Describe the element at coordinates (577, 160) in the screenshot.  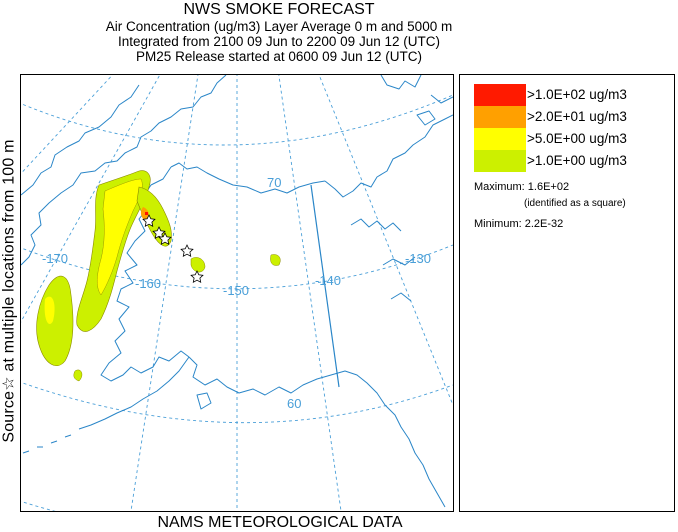
I see `legend-label: >1.0E+00 ug/m3` at that location.